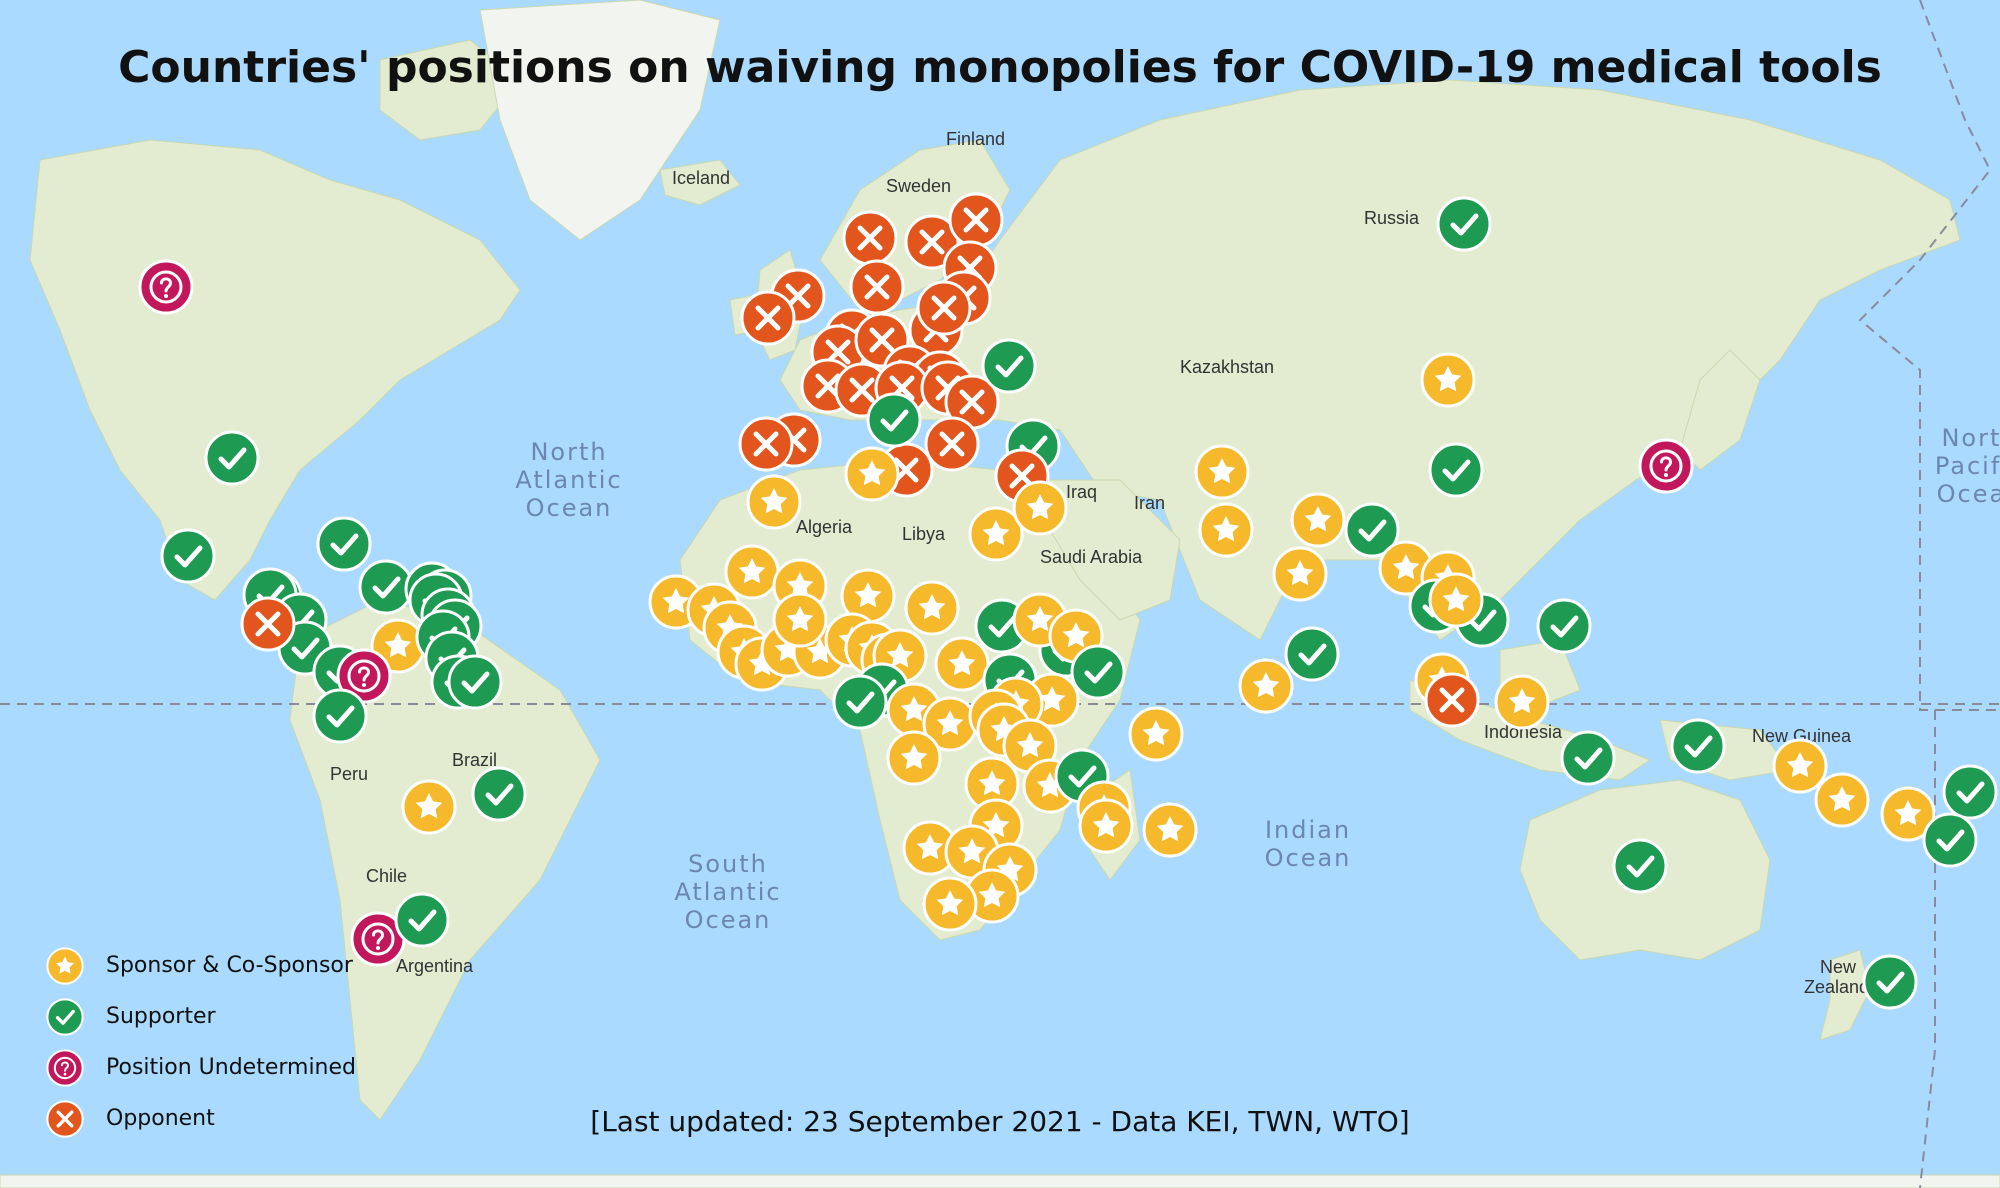 This screenshot has height=1188, width=2000. What do you see at coordinates (568, 452) in the screenshot?
I see `label-north-atlantic-1: North` at bounding box center [568, 452].